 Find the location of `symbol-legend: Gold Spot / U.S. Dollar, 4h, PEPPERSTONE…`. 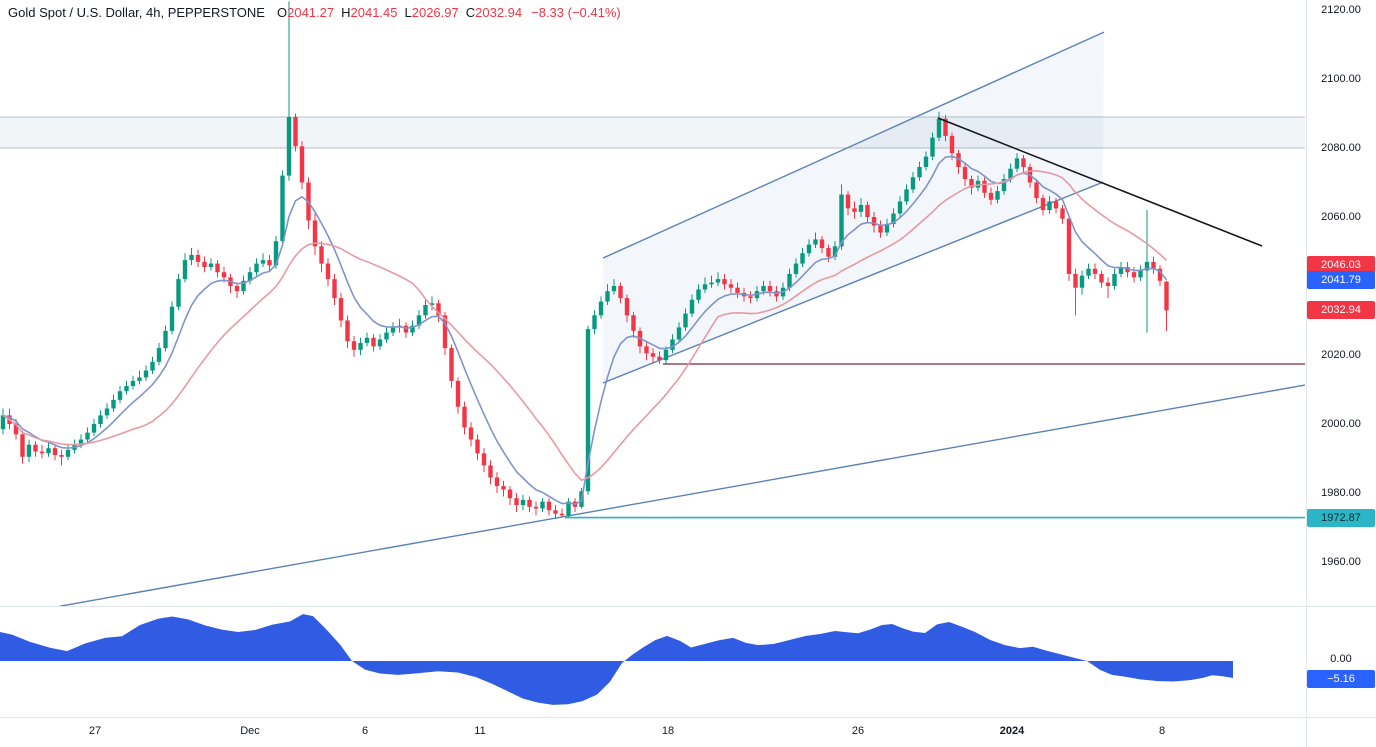

symbol-legend: Gold Spot / U.S. Dollar, 4h, PEPPERSTONE… is located at coordinates (314, 12).